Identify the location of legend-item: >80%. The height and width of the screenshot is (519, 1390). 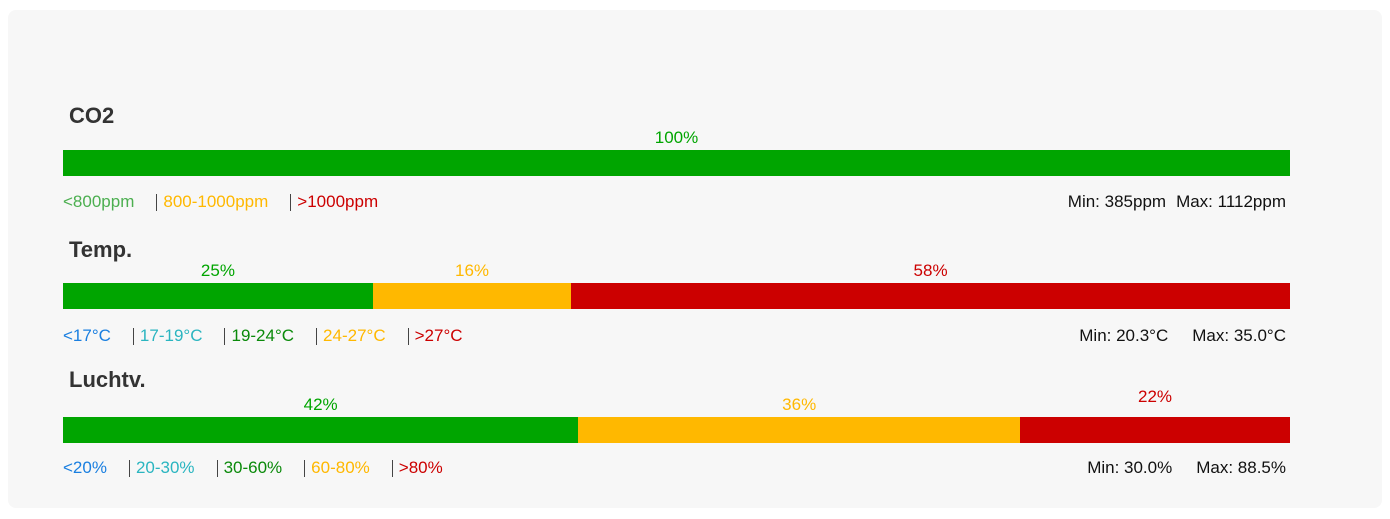
(420, 467).